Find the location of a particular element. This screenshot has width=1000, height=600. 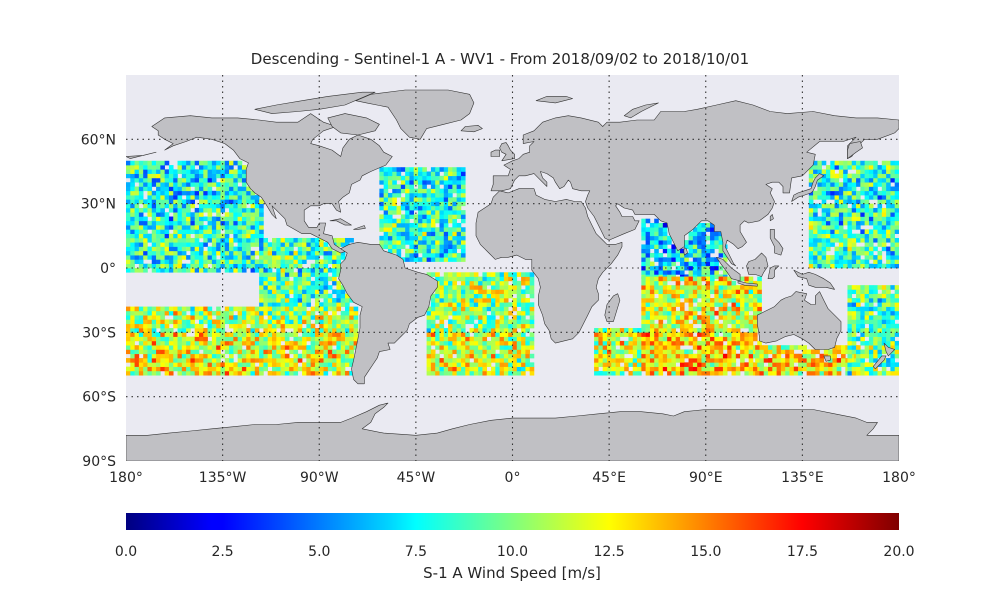

land-iceland is located at coordinates (471, 129).